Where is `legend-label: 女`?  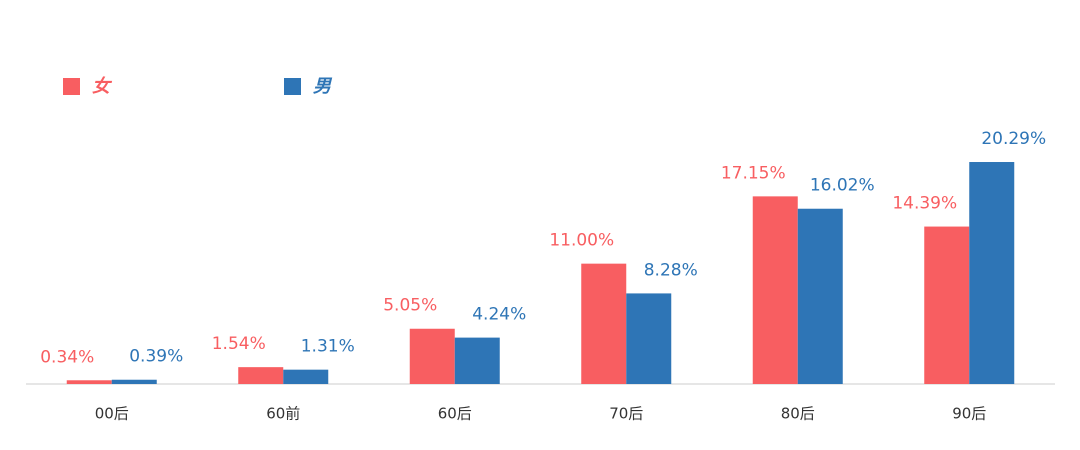 legend-label: 女 is located at coordinates (102, 86).